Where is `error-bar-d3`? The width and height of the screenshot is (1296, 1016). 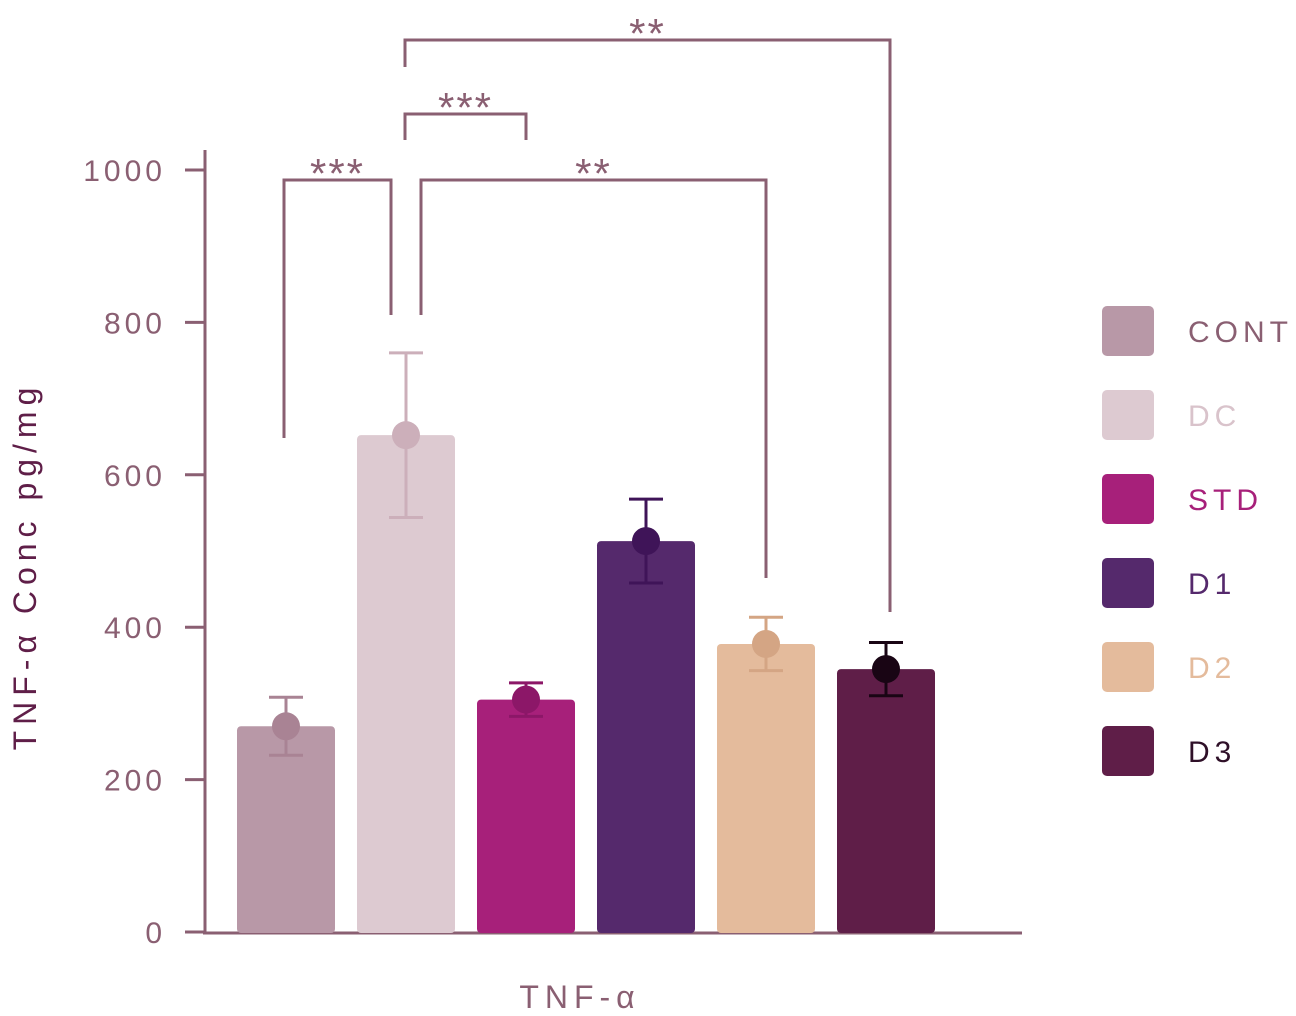 error-bar-d3 is located at coordinates (886, 669).